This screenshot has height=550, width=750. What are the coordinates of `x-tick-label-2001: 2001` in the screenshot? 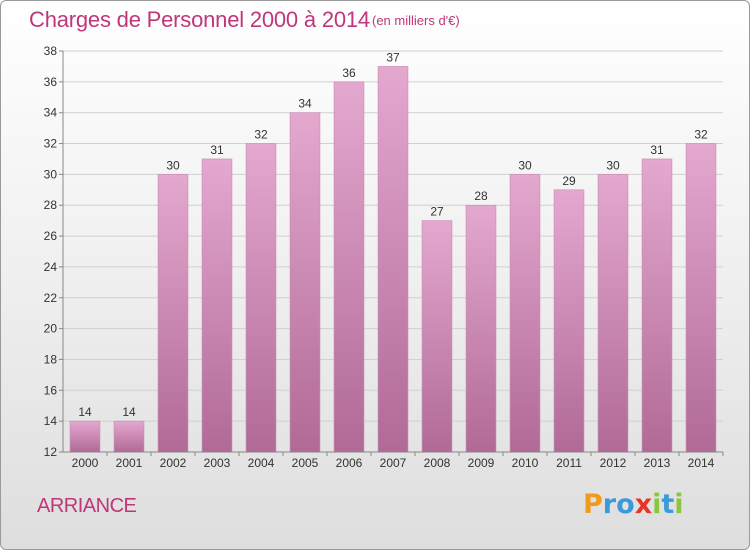 It's located at (129, 463).